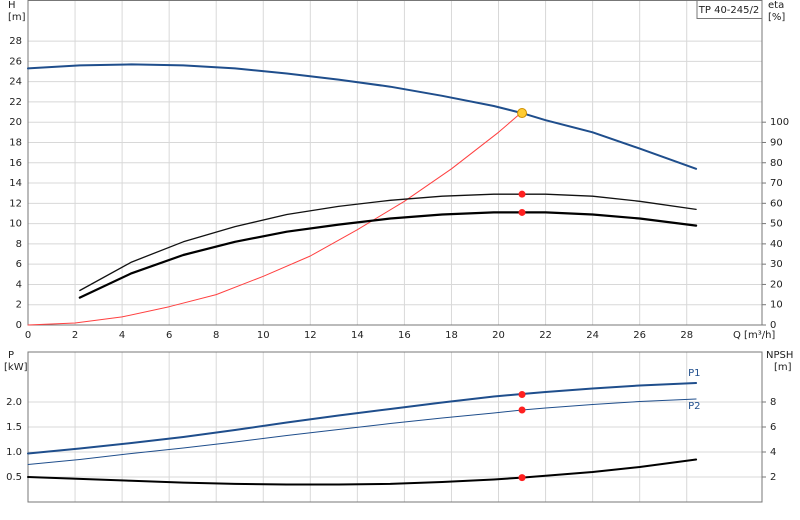  Describe the element at coordinates (14, 402) in the screenshot. I see `y-tick-label: 2.0` at that location.